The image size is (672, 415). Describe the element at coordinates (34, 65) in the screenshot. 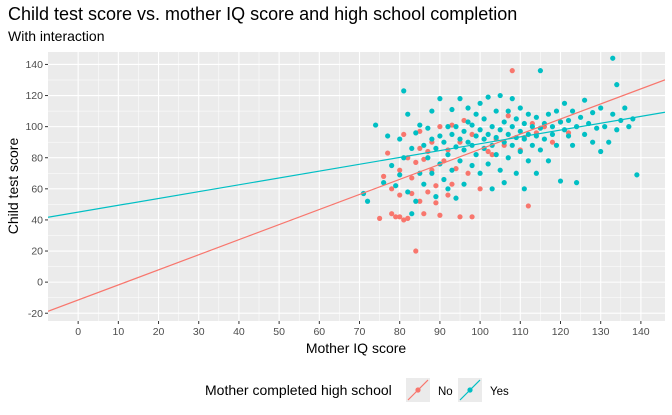

I see `y-tick-label: 140` at that location.